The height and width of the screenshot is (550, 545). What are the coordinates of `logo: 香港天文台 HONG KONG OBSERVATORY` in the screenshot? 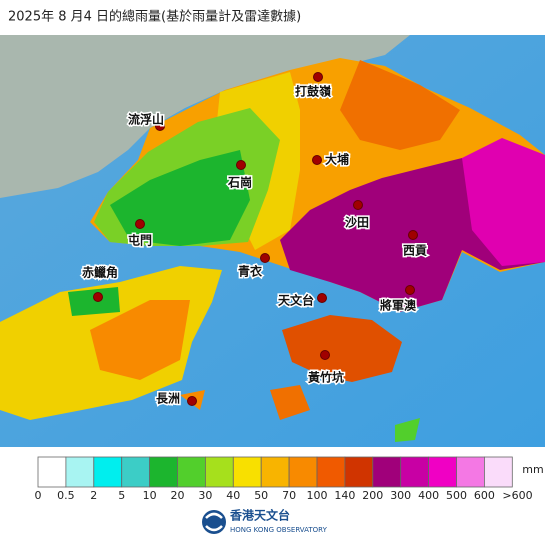 It's located at (265, 521).